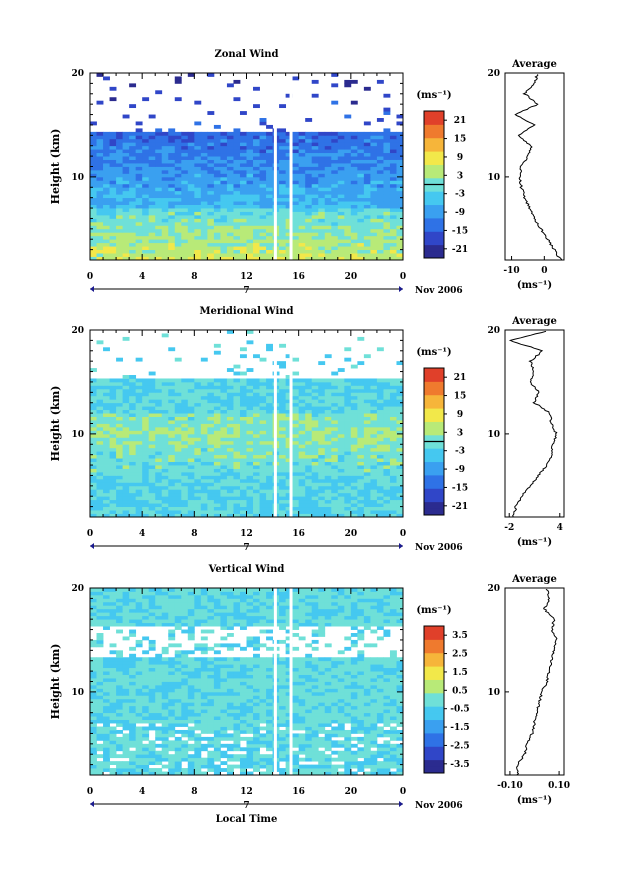 Image resolution: width=624 pixels, height=873 pixels. What do you see at coordinates (142, 277) in the screenshot?
I see `zonal-xtick: 4` at bounding box center [142, 277].